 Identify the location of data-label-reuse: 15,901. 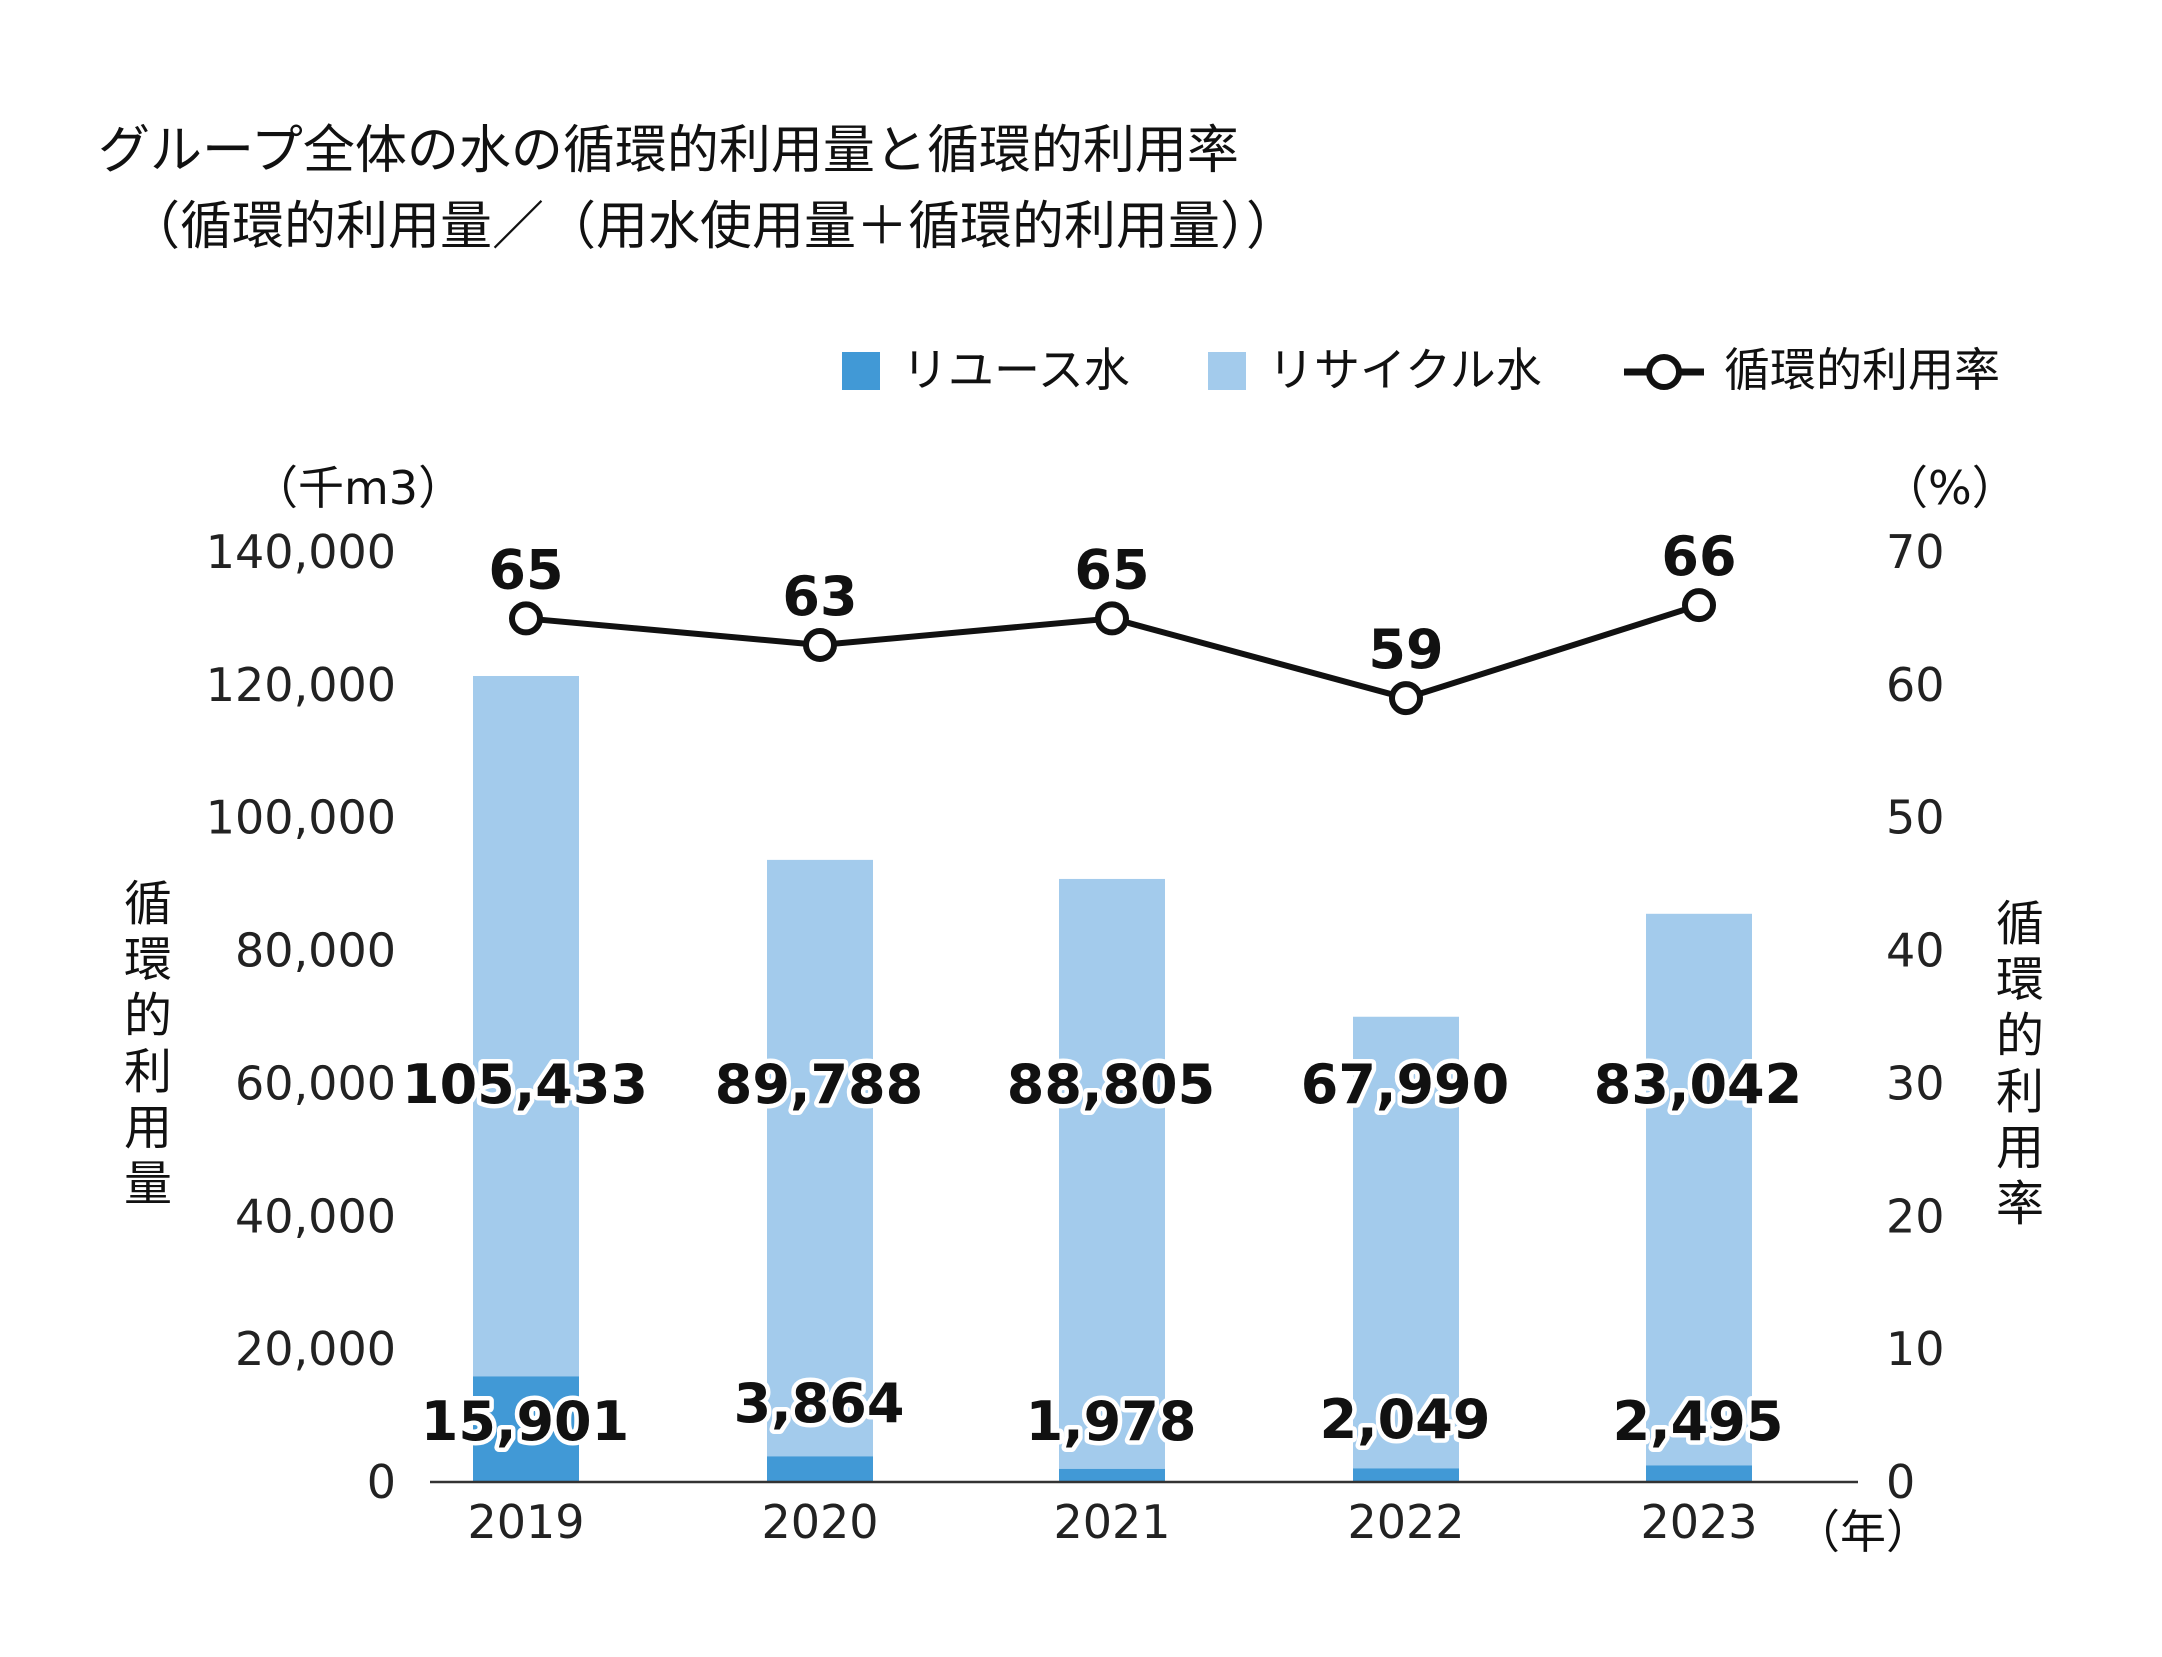
(525, 1421).